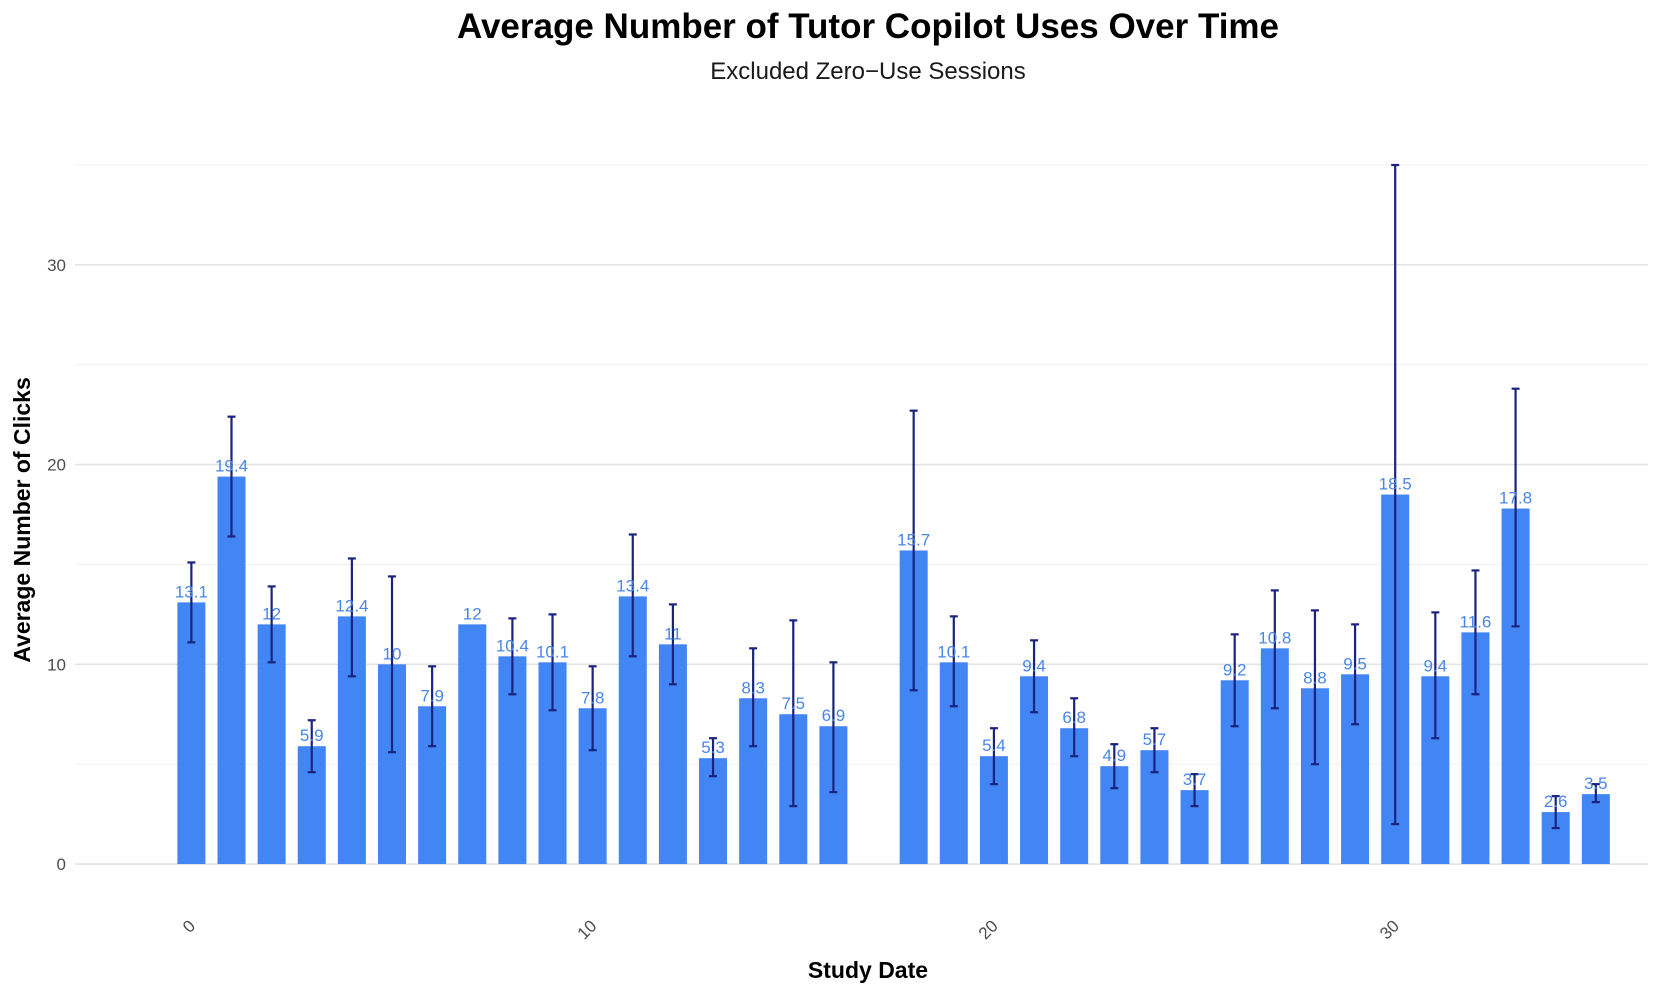 The height and width of the screenshot is (997, 1661). What do you see at coordinates (834, 715) in the screenshot?
I see `data-label: 6.9` at bounding box center [834, 715].